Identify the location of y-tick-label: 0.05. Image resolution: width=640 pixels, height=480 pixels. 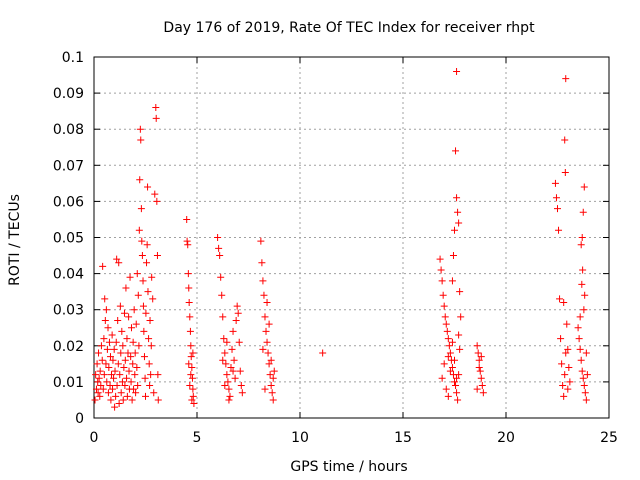
(68, 239).